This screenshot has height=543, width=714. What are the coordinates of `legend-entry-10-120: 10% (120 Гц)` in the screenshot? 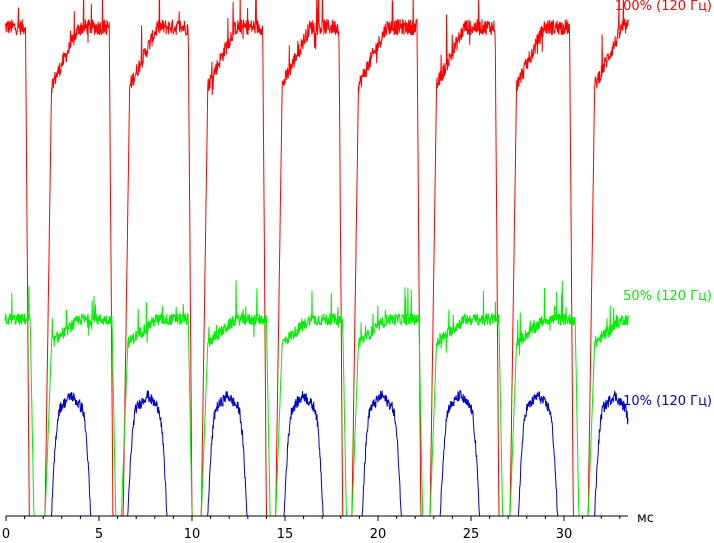 It's located at (667, 401).